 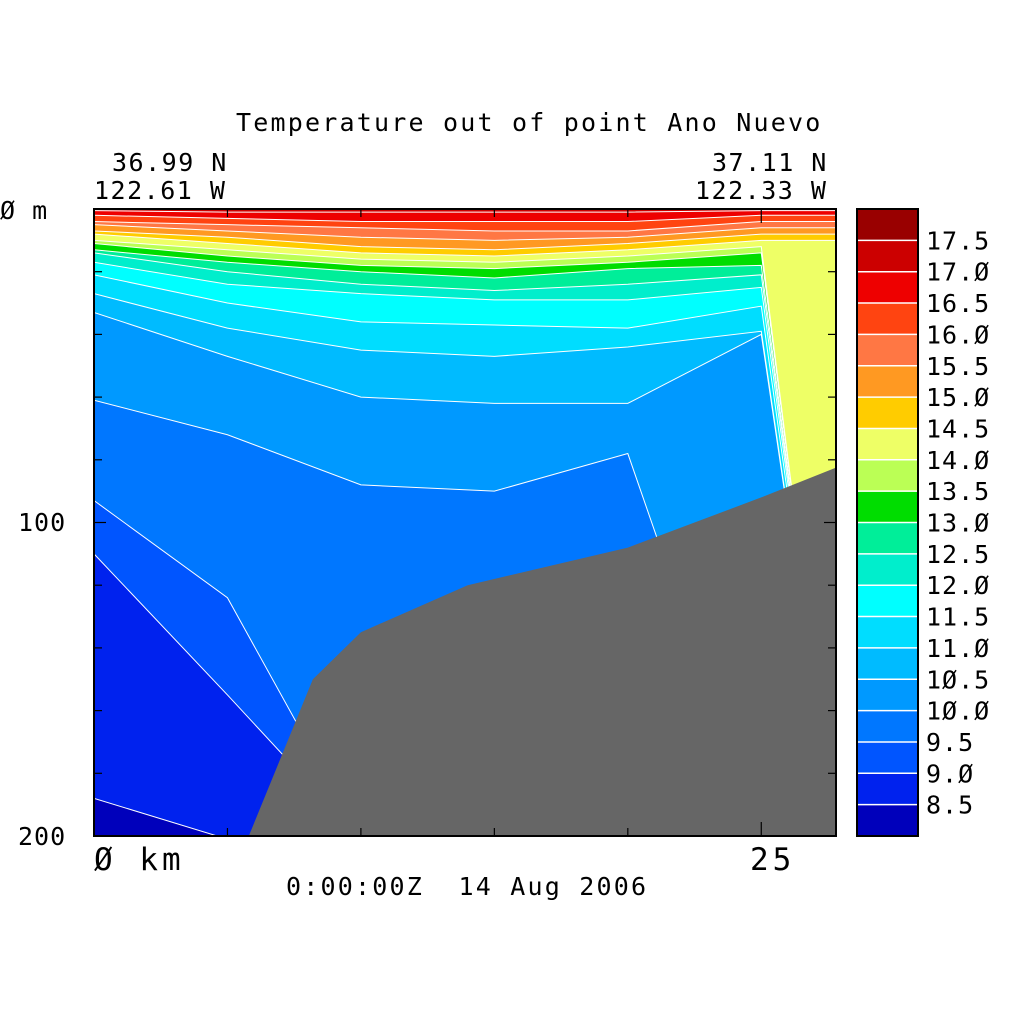 I want to click on colorbar-label-12: 12.Ø, so click(x=958, y=585).